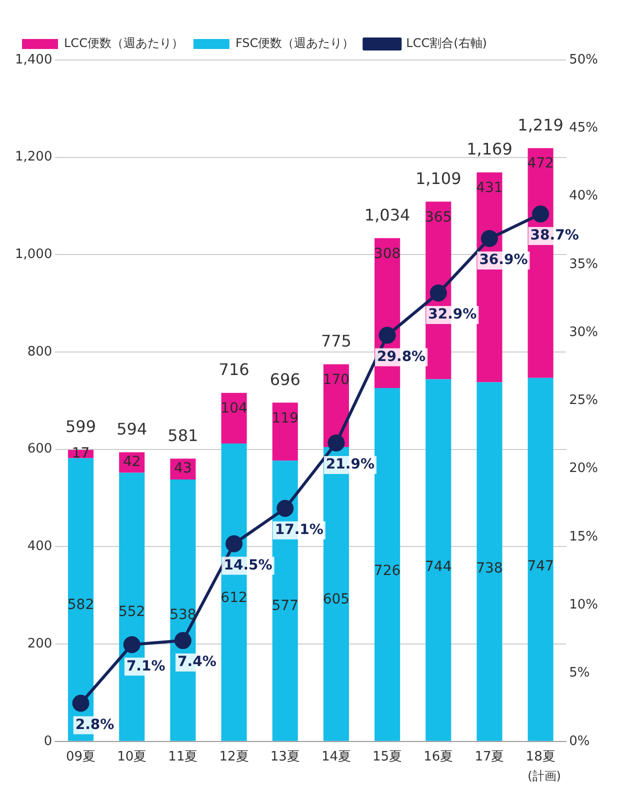 The width and height of the screenshot is (619, 802). I want to click on y-tick-label: 200, so click(39, 644).